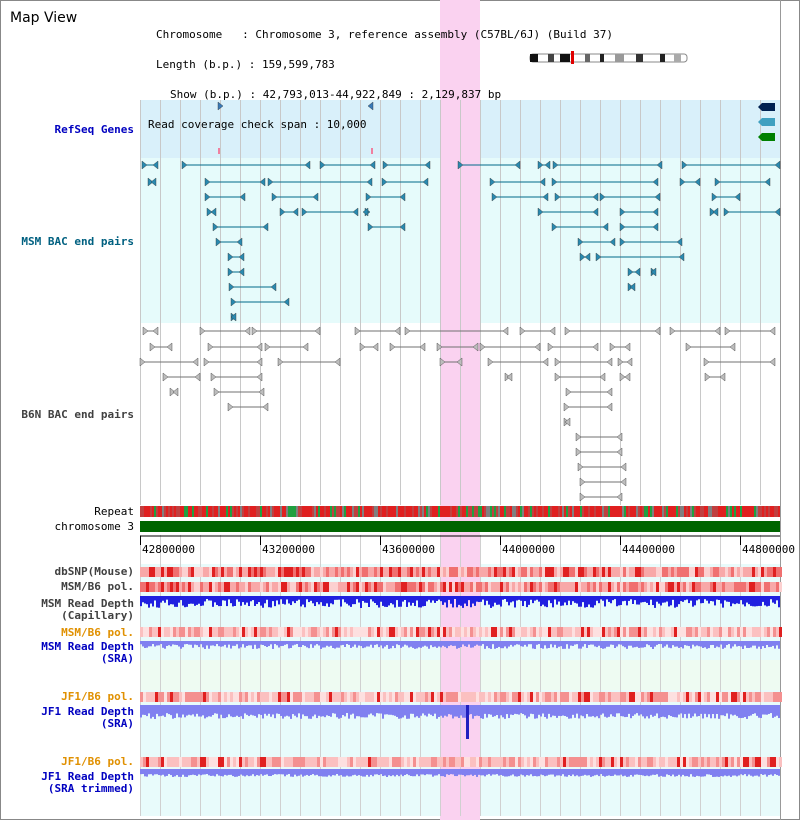 The width and height of the screenshot is (800, 820). What do you see at coordinates (87, 653) in the screenshot?
I see `track-label-msm-depth-sra: MSM Read Depth (SRA)` at bounding box center [87, 653].